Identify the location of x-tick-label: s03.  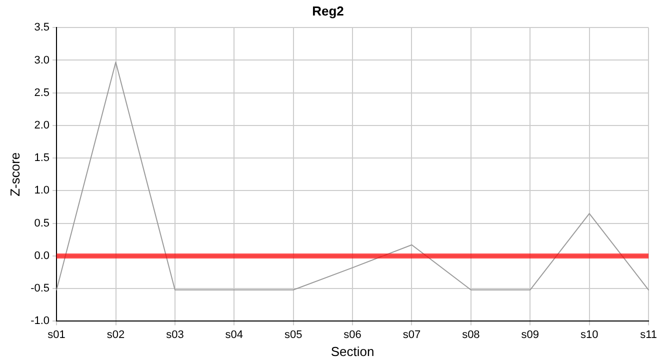
(175, 334).